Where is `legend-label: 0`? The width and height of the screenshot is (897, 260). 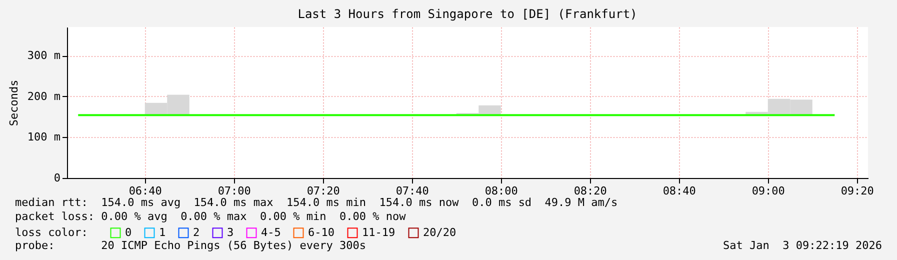
legend-label: 0 is located at coordinates (128, 232).